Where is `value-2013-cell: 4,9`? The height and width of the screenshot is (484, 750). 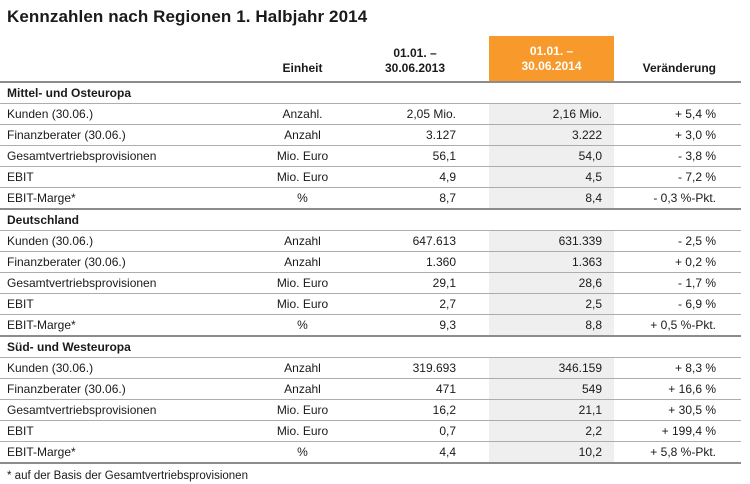 value-2013-cell: 4,9 is located at coordinates (447, 177).